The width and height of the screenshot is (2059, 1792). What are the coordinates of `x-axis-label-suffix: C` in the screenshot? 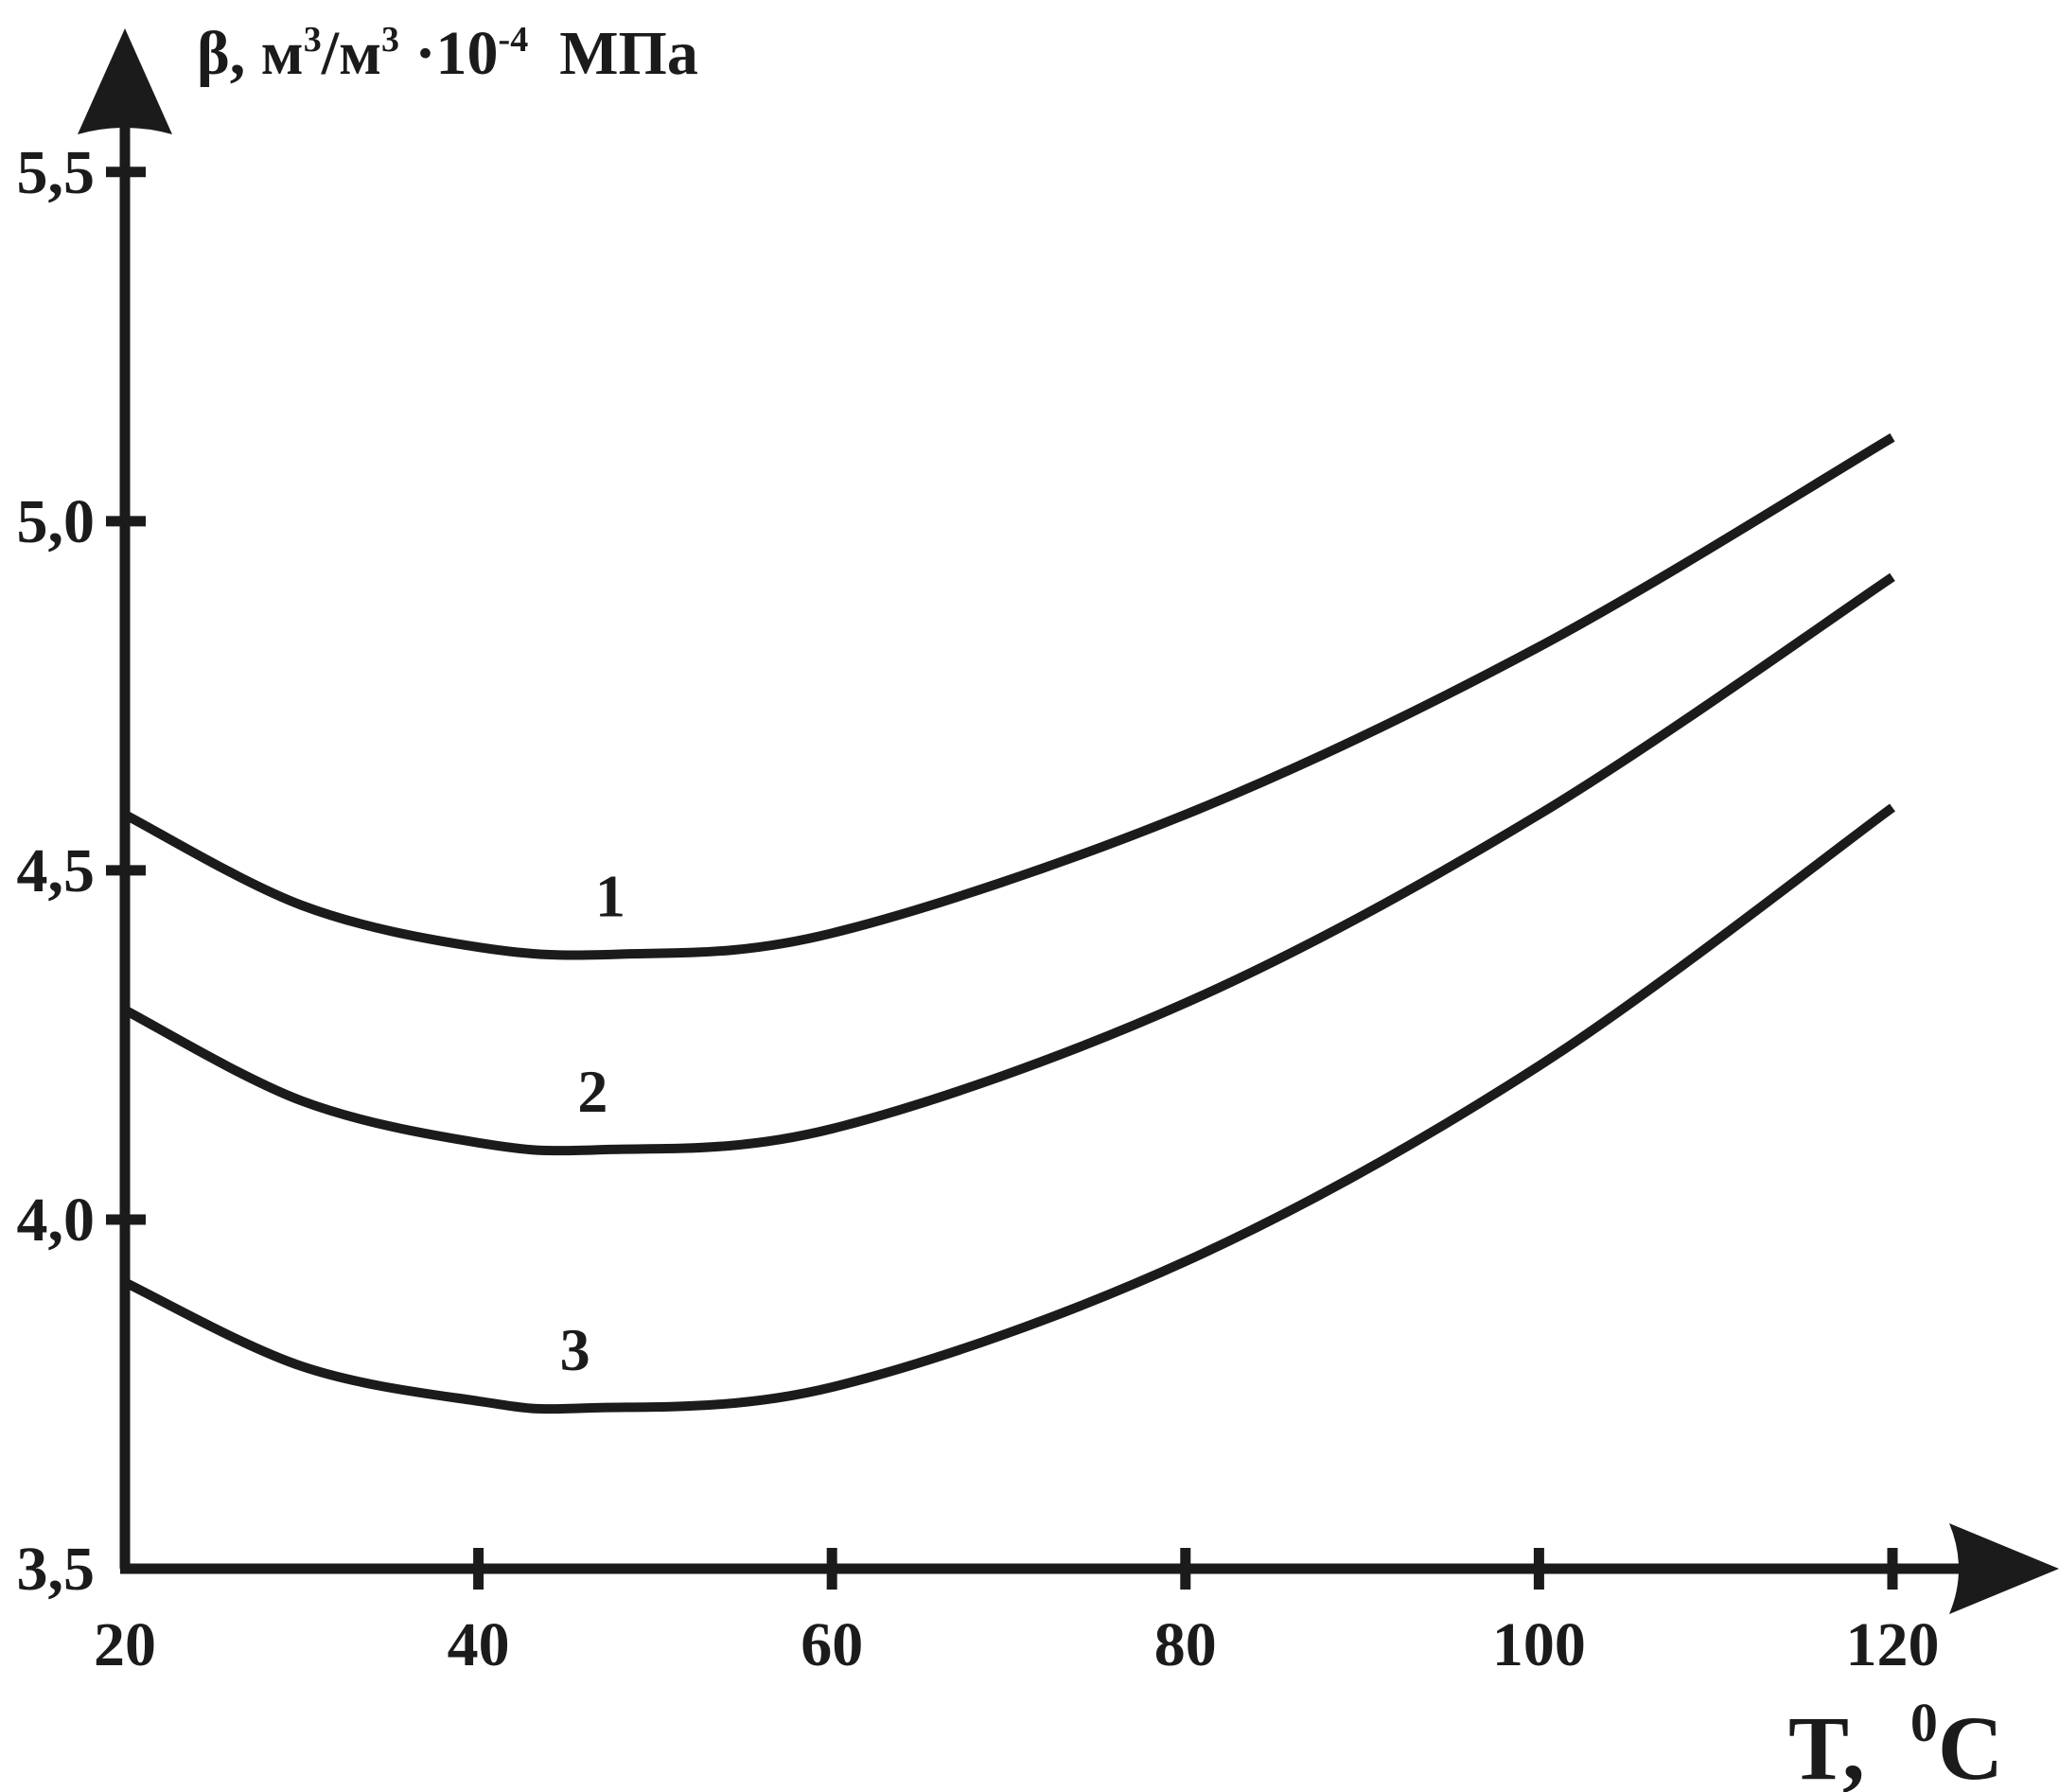 It's located at (1971, 1744).